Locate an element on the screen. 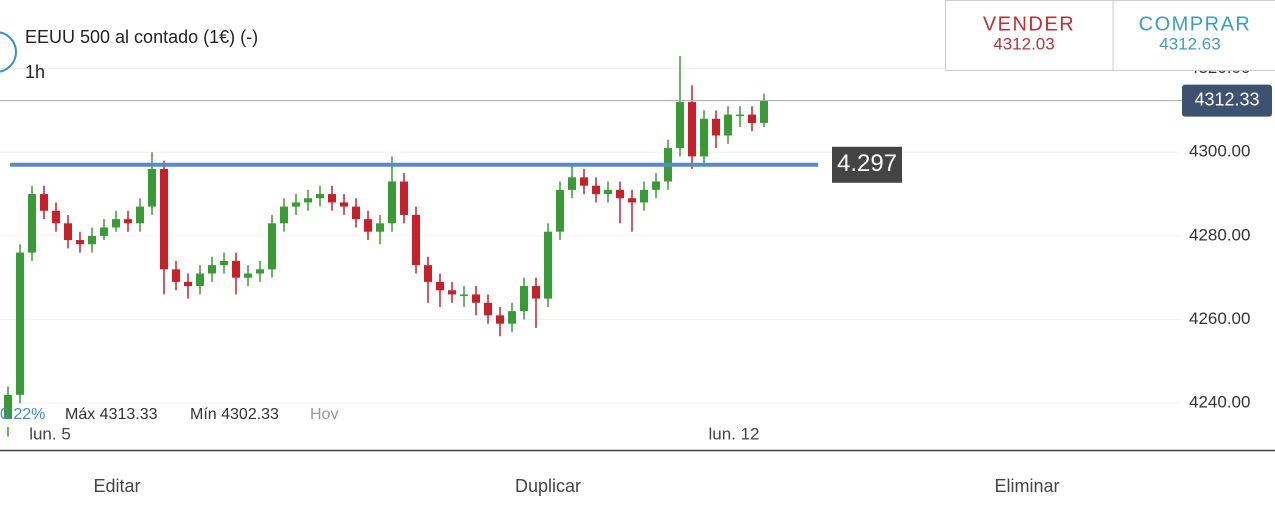 The image size is (1275, 507). icon-edge is located at coordinates (8, 52).